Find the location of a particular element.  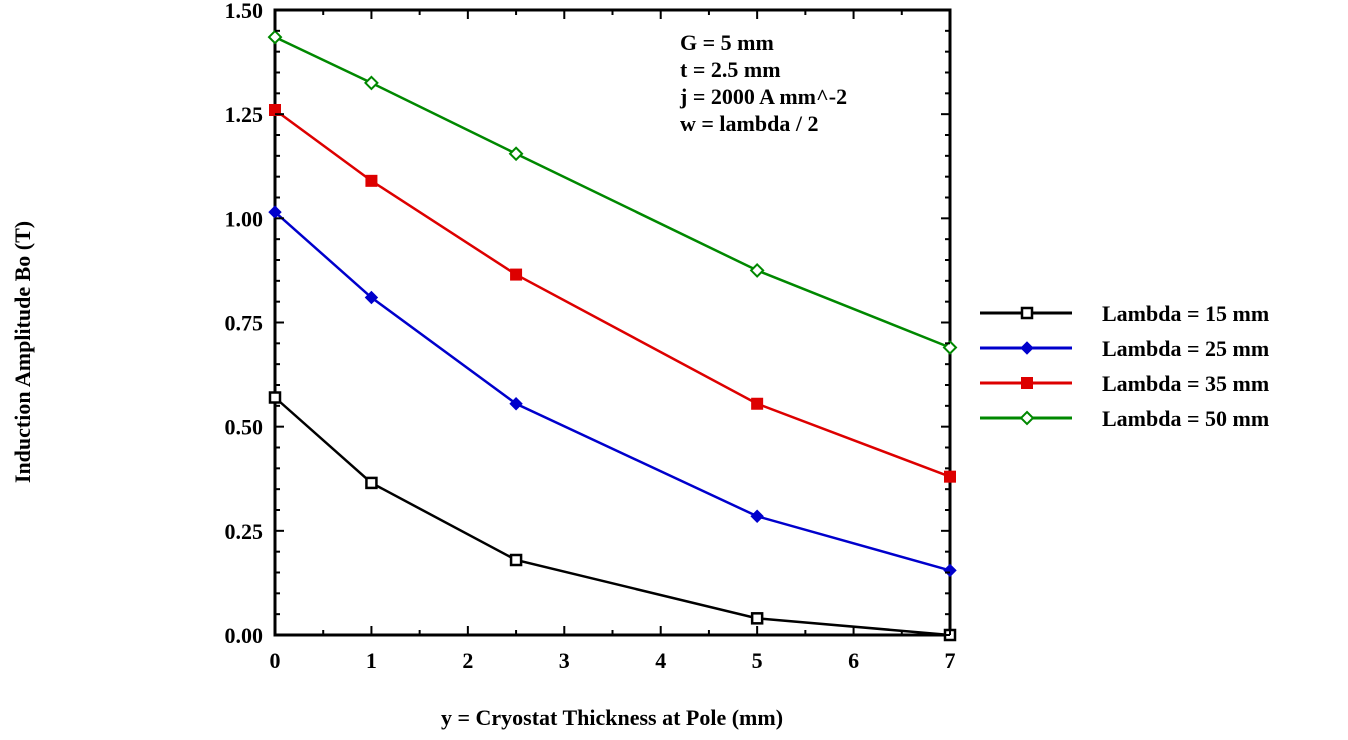

x-tick-label: 7 is located at coordinates (950, 660).